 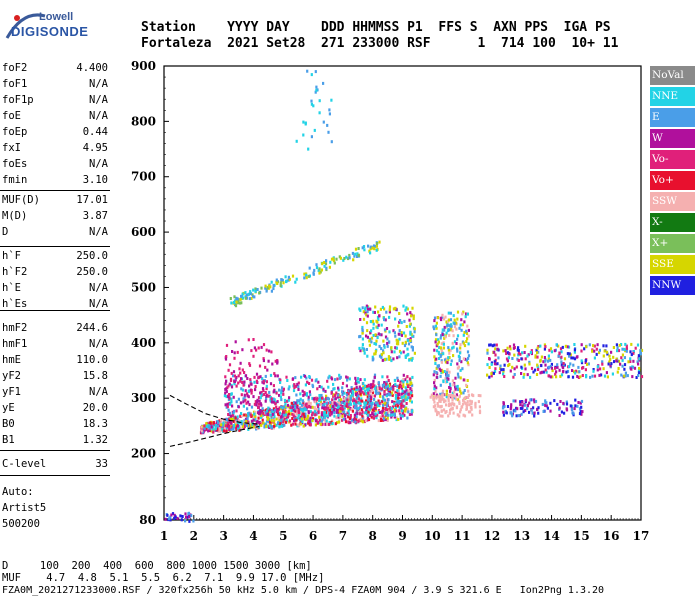 What do you see at coordinates (55, 246) in the screenshot?
I see `panel-divider` at bounding box center [55, 246].